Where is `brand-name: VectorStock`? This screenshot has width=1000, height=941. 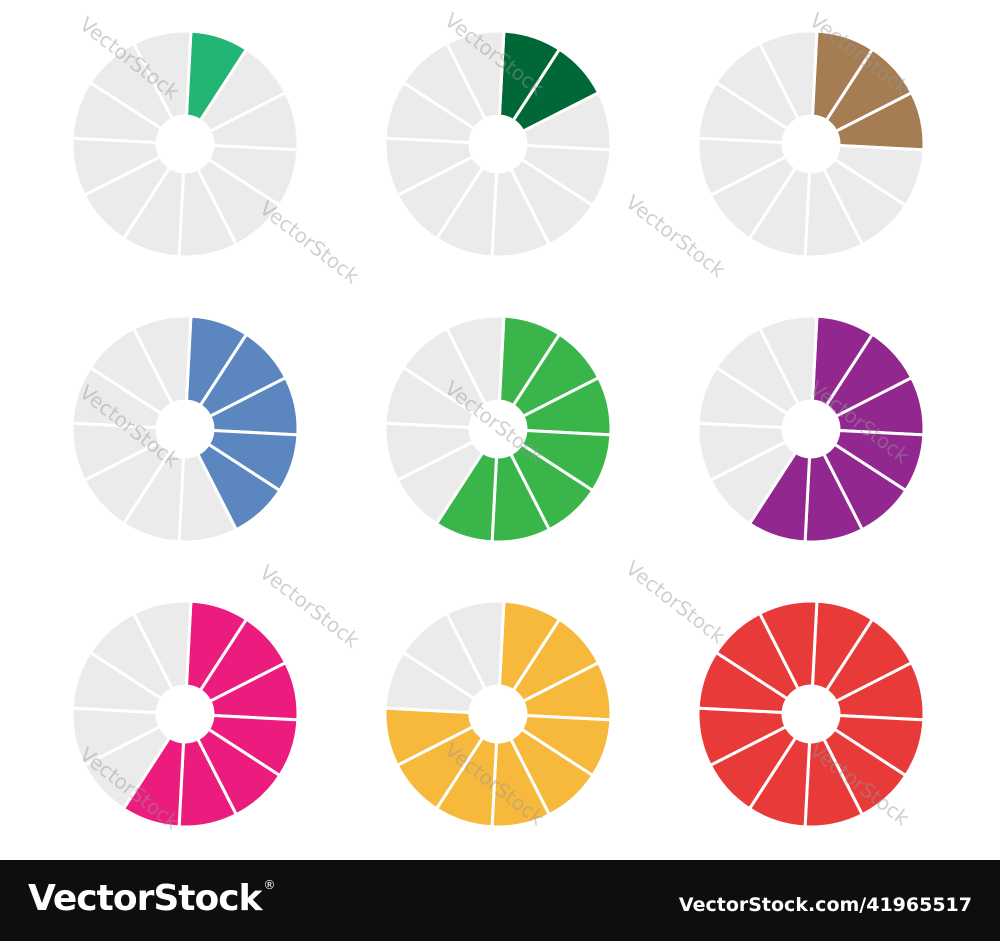 brand-name: VectorStock is located at coordinates (145, 898).